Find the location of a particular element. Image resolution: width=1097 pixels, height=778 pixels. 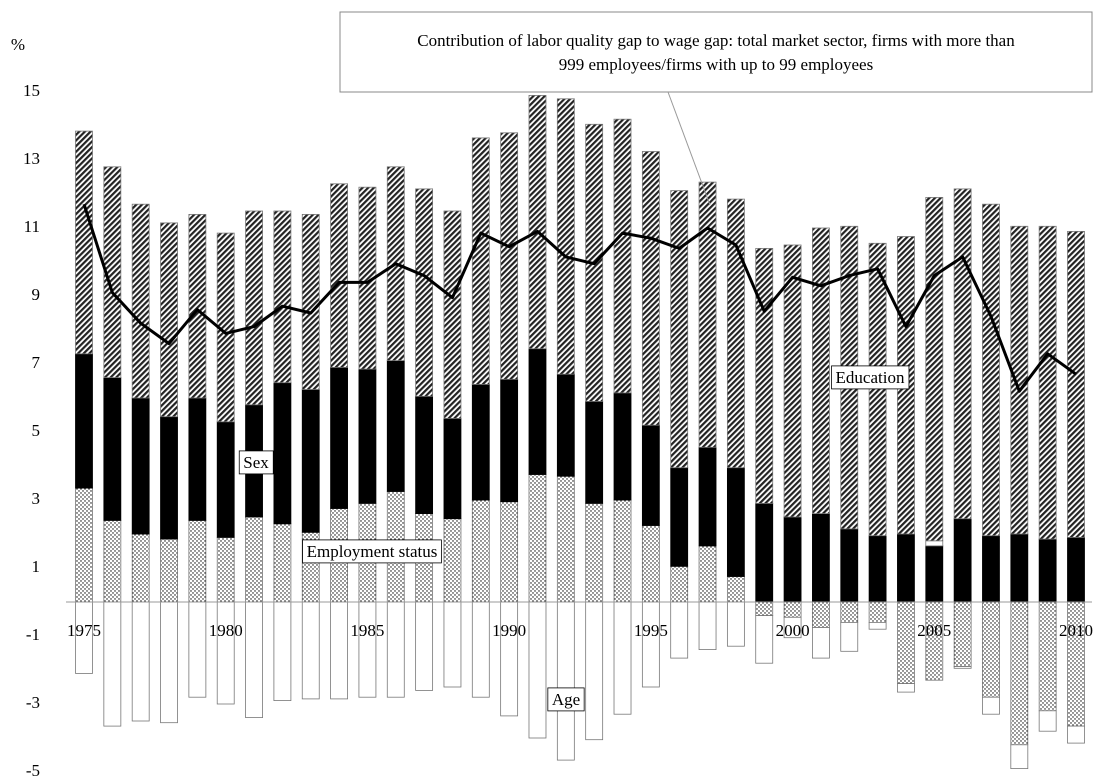

x-tick-label: 1990 is located at coordinates (509, 630).